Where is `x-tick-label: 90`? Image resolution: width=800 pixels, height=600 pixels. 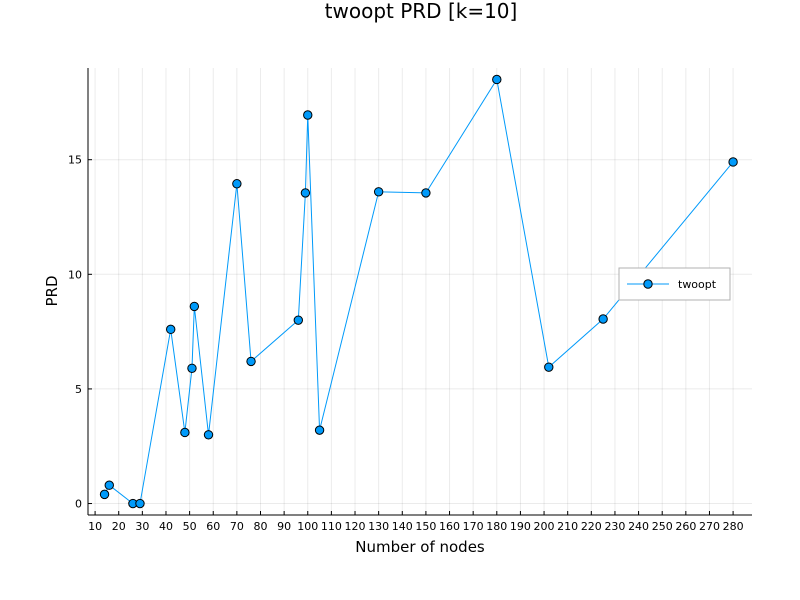 x-tick-label: 90 is located at coordinates (284, 526).